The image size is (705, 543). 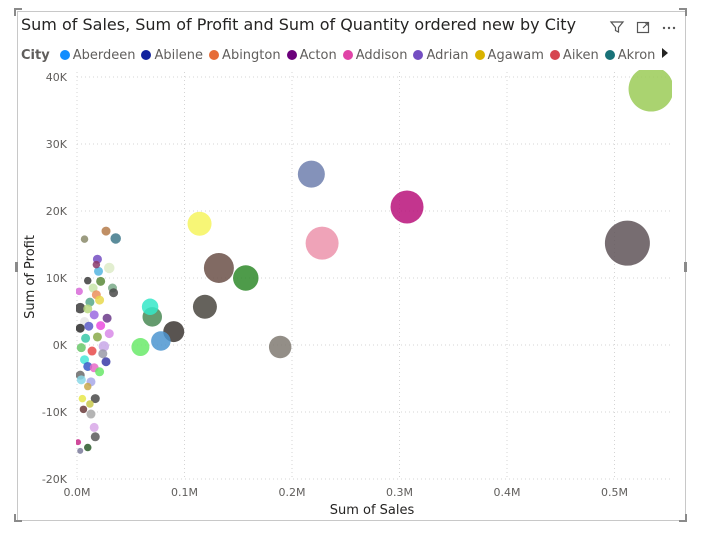 I want to click on legend-item: Aberdeen, so click(x=97, y=55).